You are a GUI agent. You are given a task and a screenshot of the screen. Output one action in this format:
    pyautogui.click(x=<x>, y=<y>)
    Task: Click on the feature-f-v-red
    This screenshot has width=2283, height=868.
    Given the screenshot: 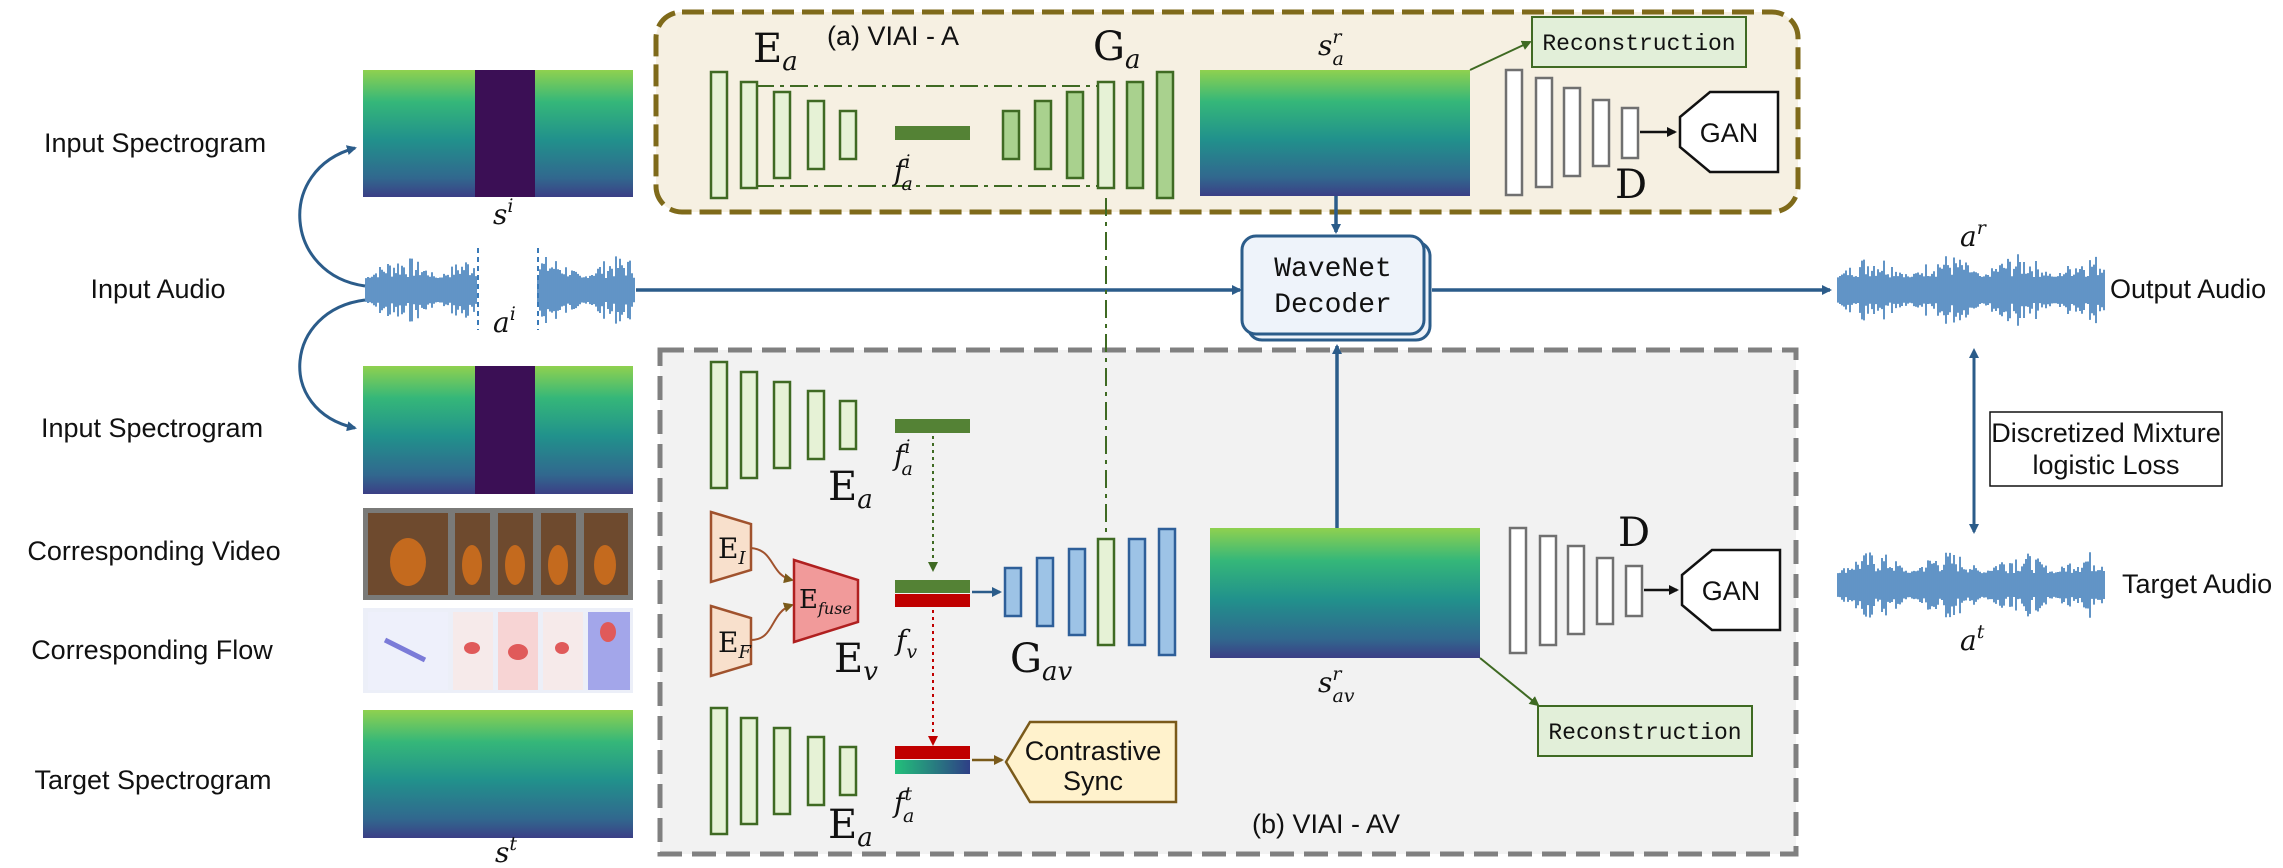 What is the action you would take?
    pyautogui.click(x=932, y=600)
    